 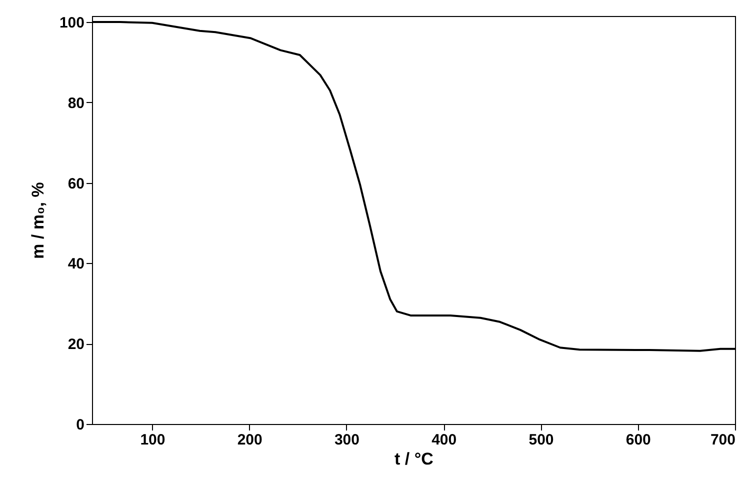 I want to click on y-tick-label: 0, so click(x=80, y=425).